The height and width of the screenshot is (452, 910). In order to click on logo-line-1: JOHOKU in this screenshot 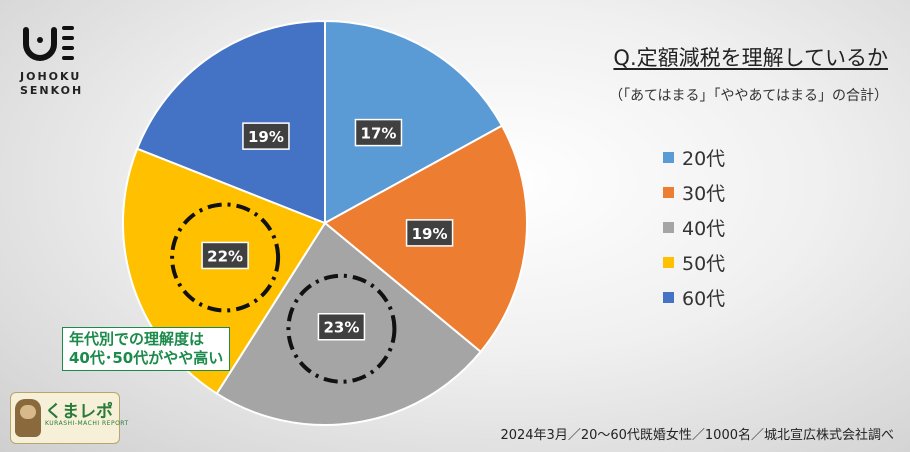, I will do `click(51, 76)`.